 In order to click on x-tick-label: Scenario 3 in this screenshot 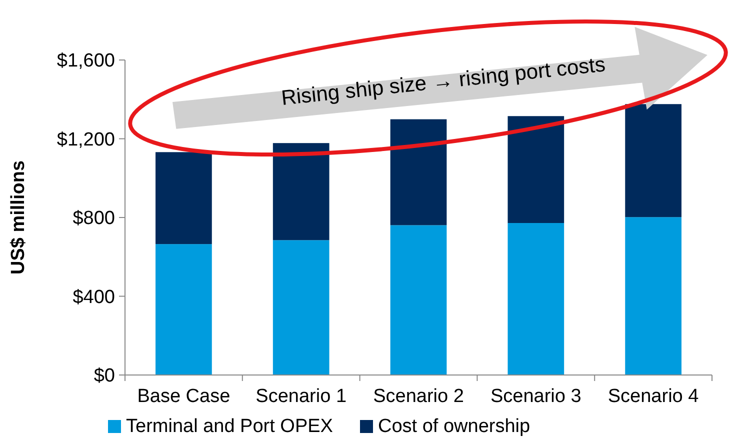, I will do `click(536, 396)`.